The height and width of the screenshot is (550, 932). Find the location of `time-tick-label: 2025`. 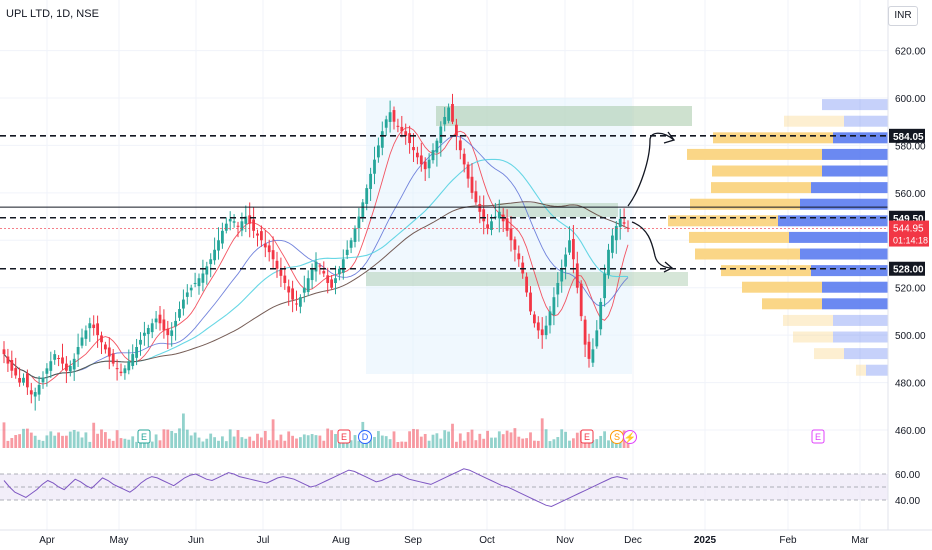

time-tick-label: 2025 is located at coordinates (705, 540).